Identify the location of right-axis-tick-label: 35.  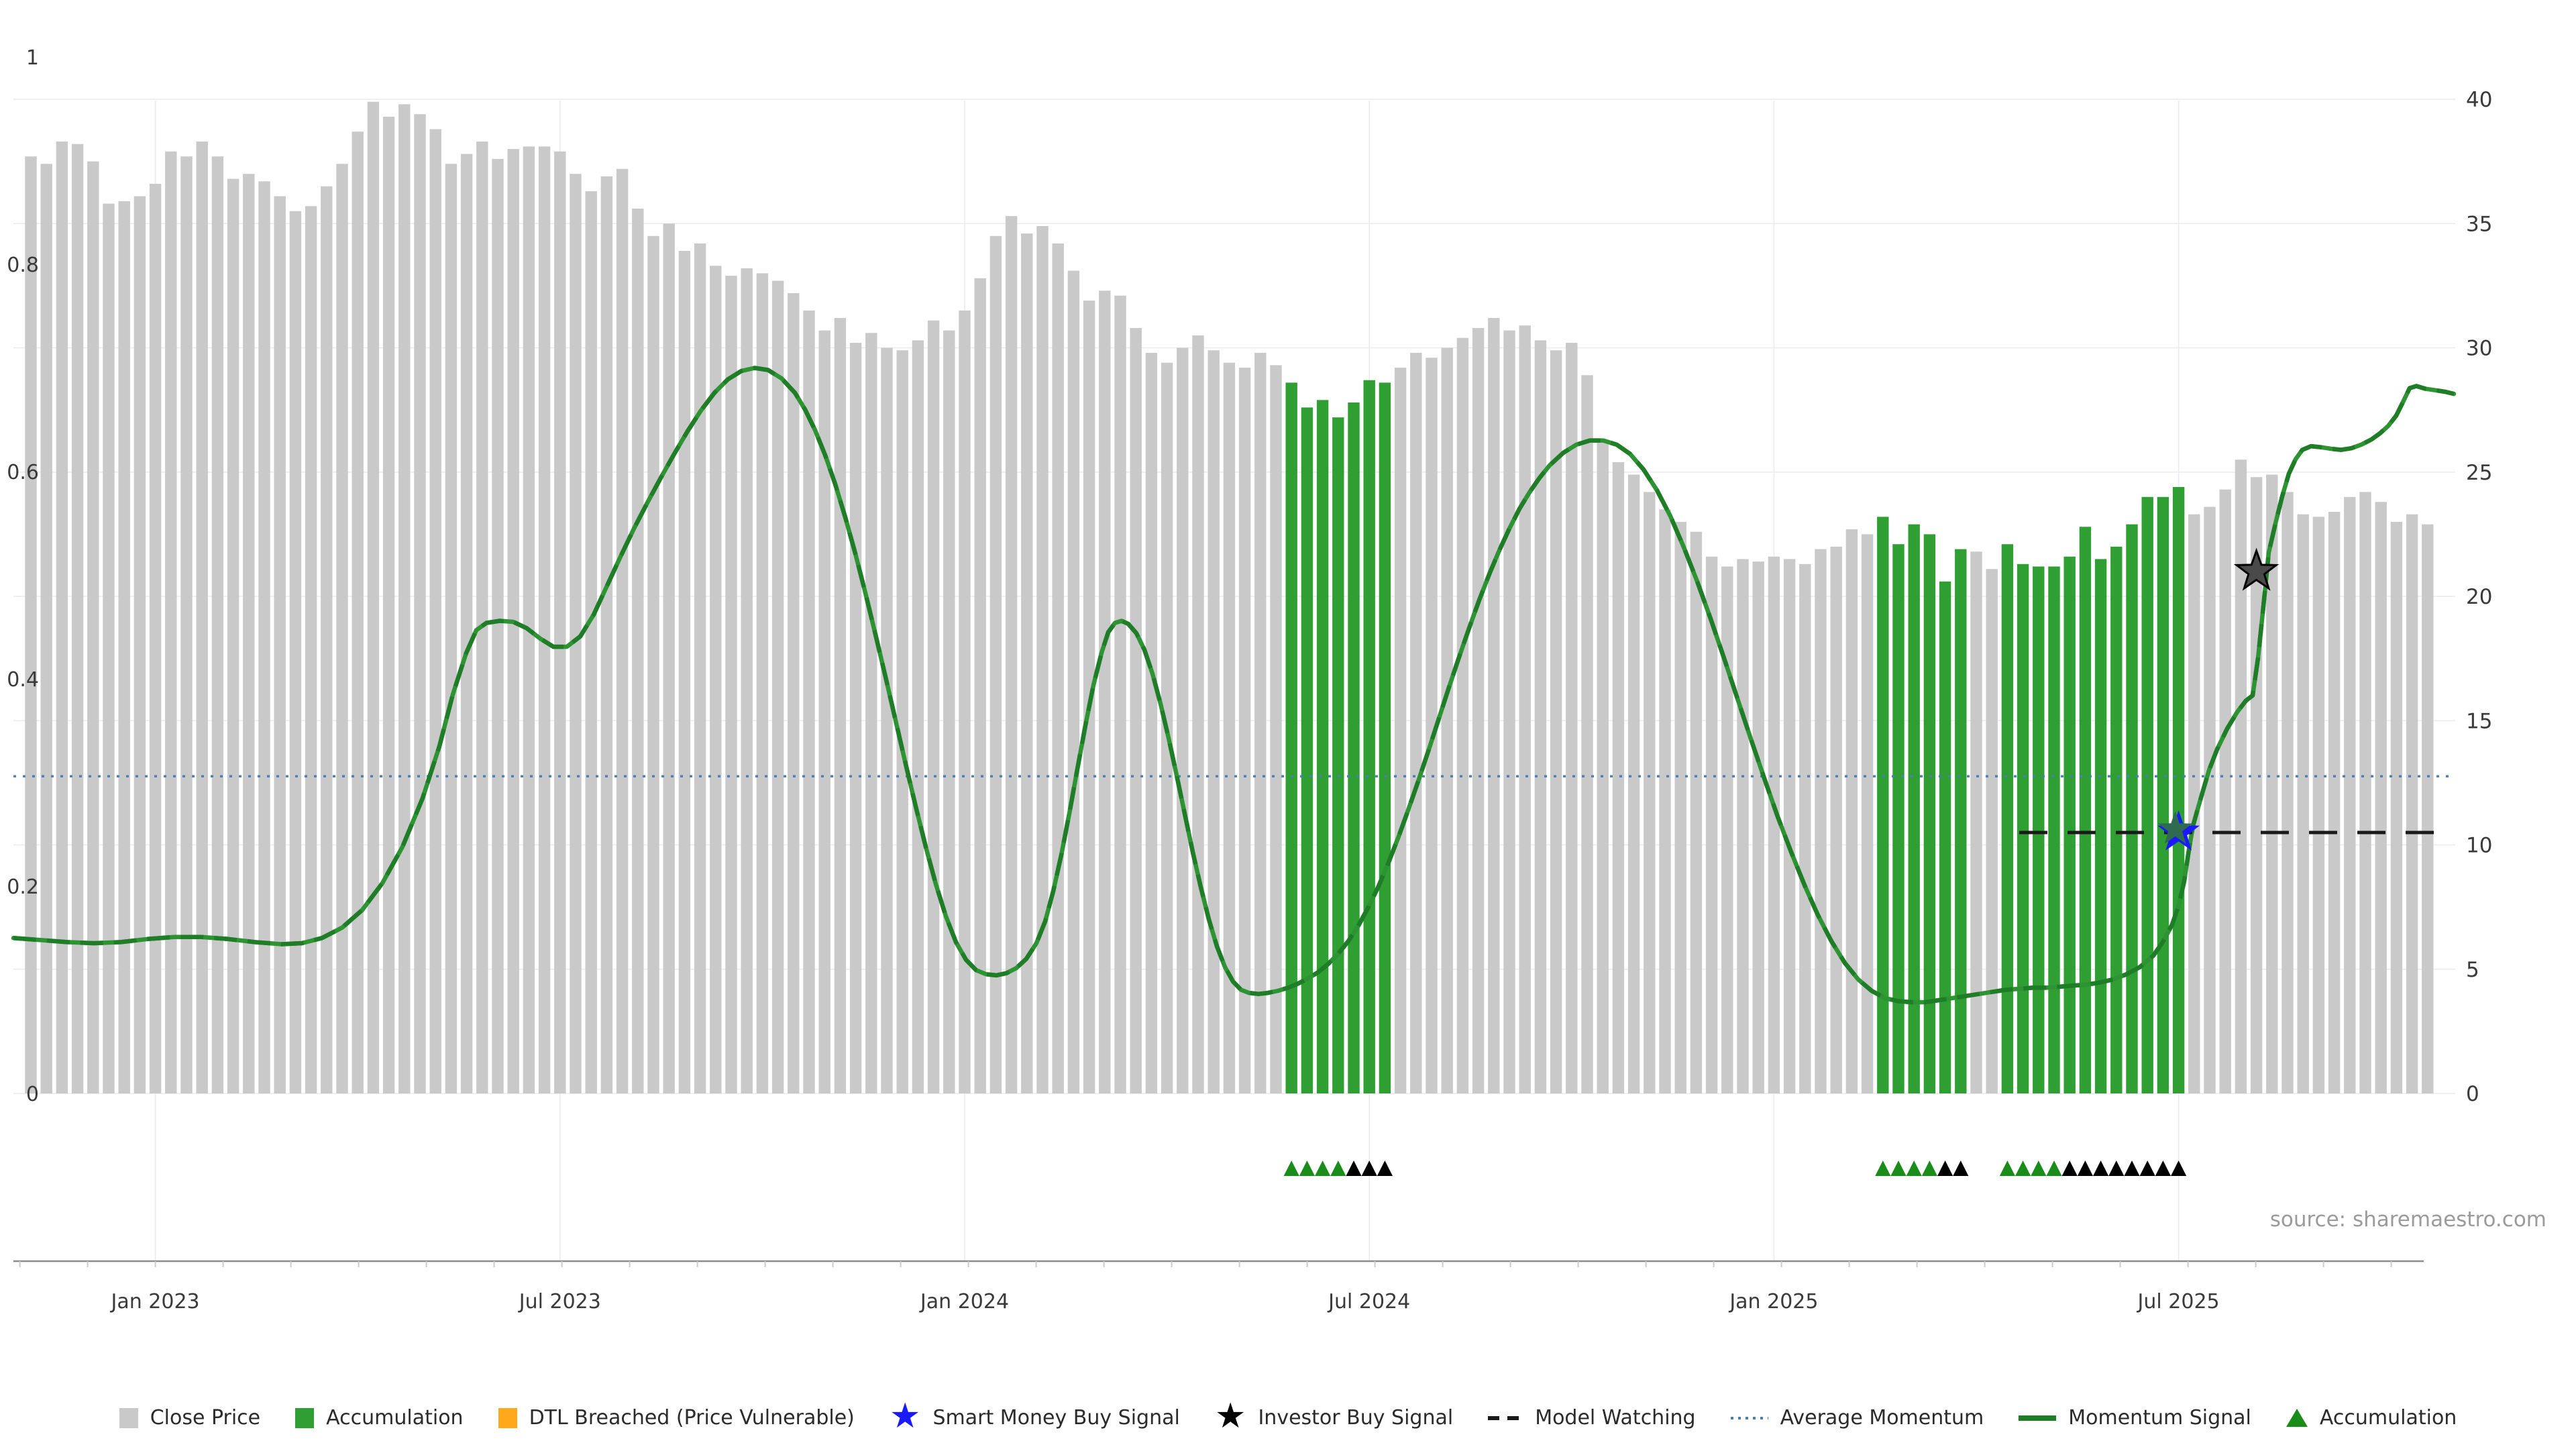
(2479, 224).